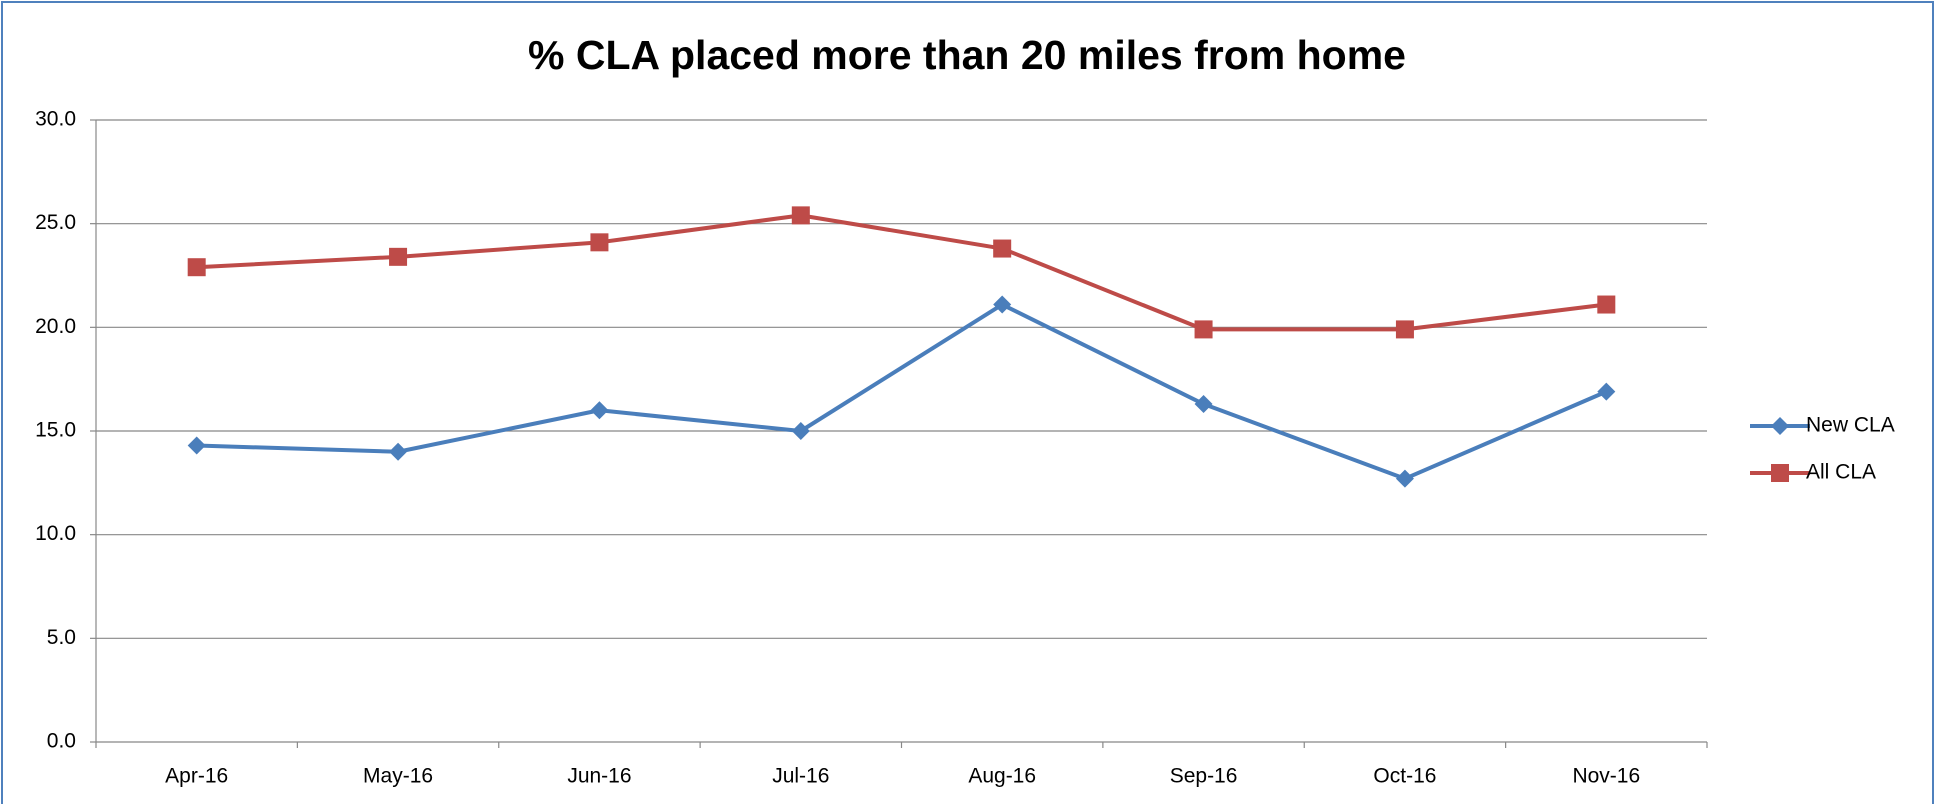 This screenshot has width=1935, height=804. Describe the element at coordinates (800, 776) in the screenshot. I see `x-tick-label: Jul-16` at that location.